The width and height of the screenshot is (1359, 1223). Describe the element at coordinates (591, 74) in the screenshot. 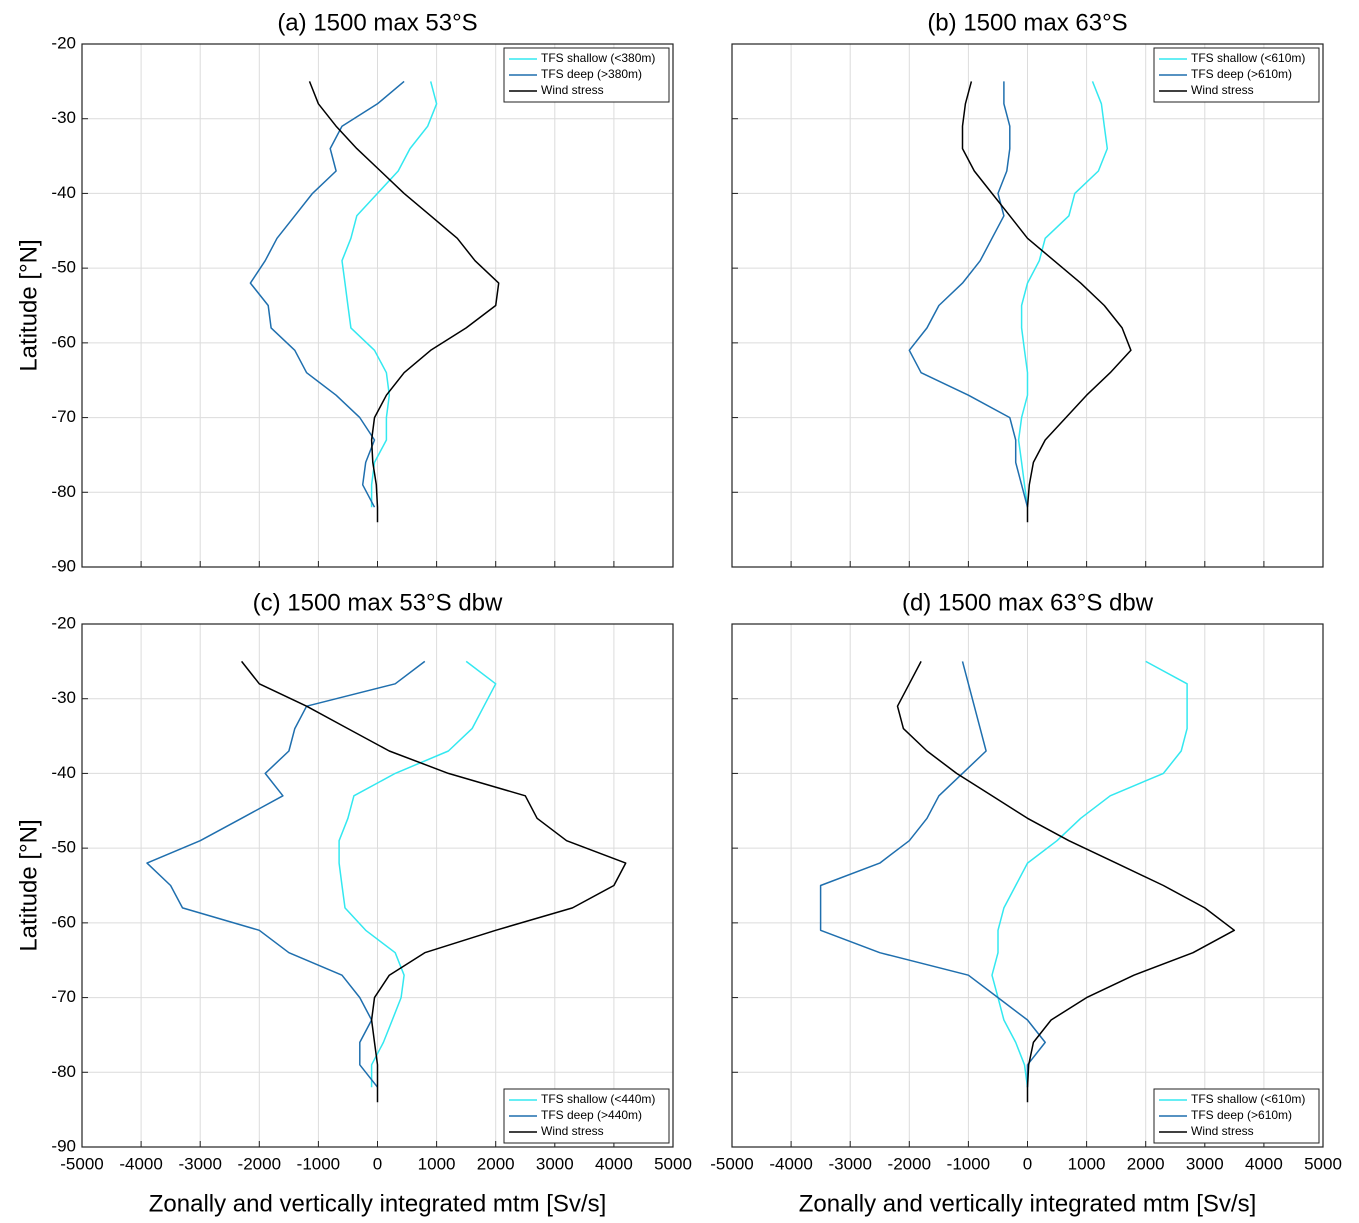

I see `legend-label: TFS deep (>380m)` at that location.